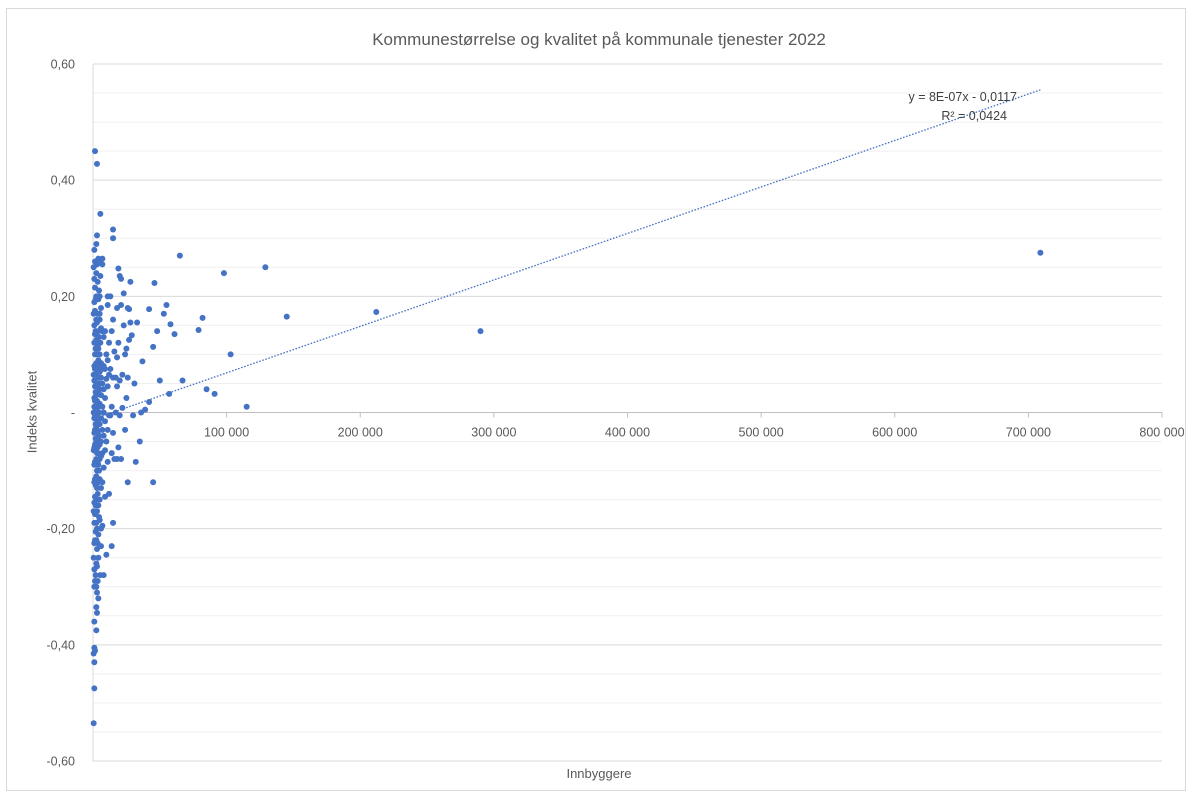 Image resolution: width=1198 pixels, height=796 pixels. I want to click on x-tick-label: 800 000, so click(1161, 433).